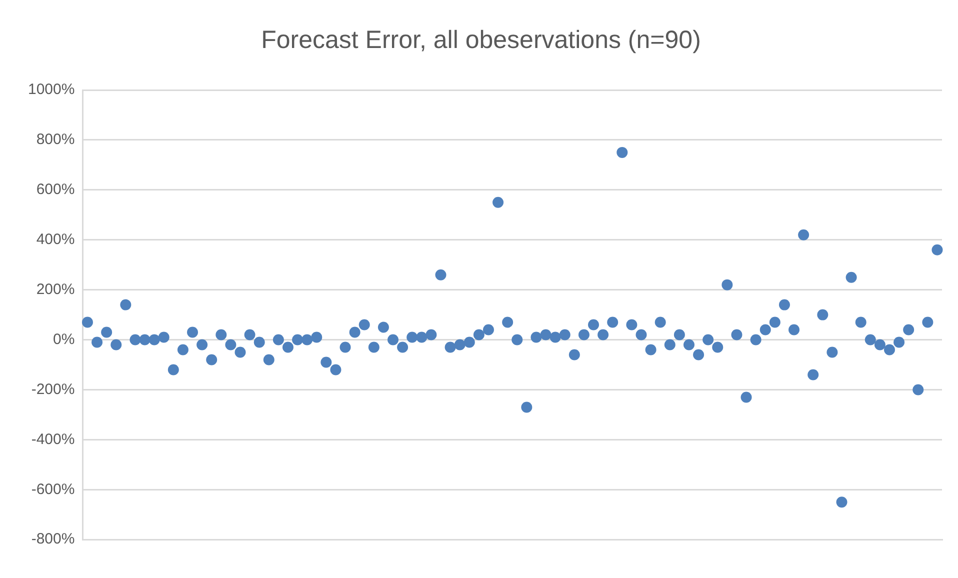  What do you see at coordinates (53, 489) in the screenshot?
I see `y-tick-label: -600%` at bounding box center [53, 489].